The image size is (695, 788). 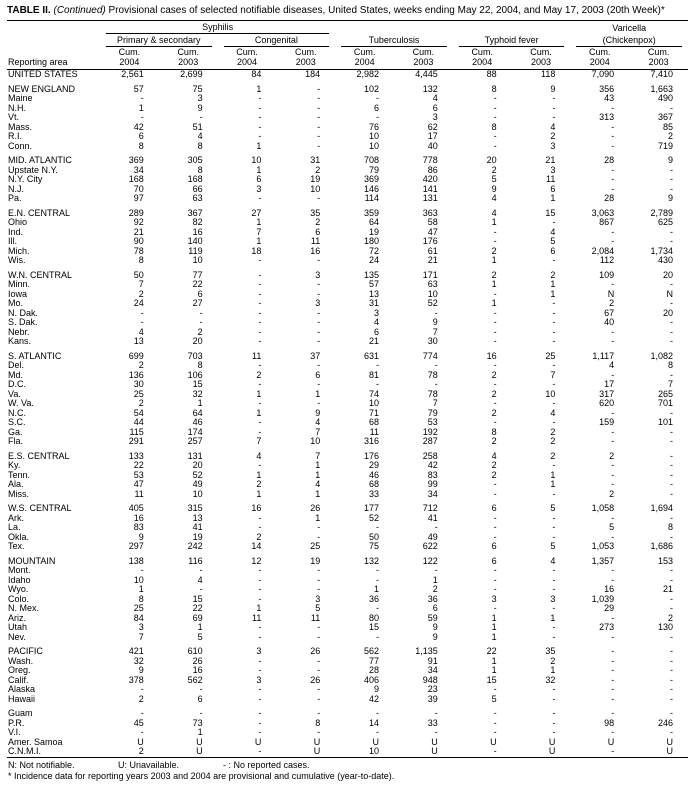 I want to click on value-cell: 32, so click(x=197, y=393).